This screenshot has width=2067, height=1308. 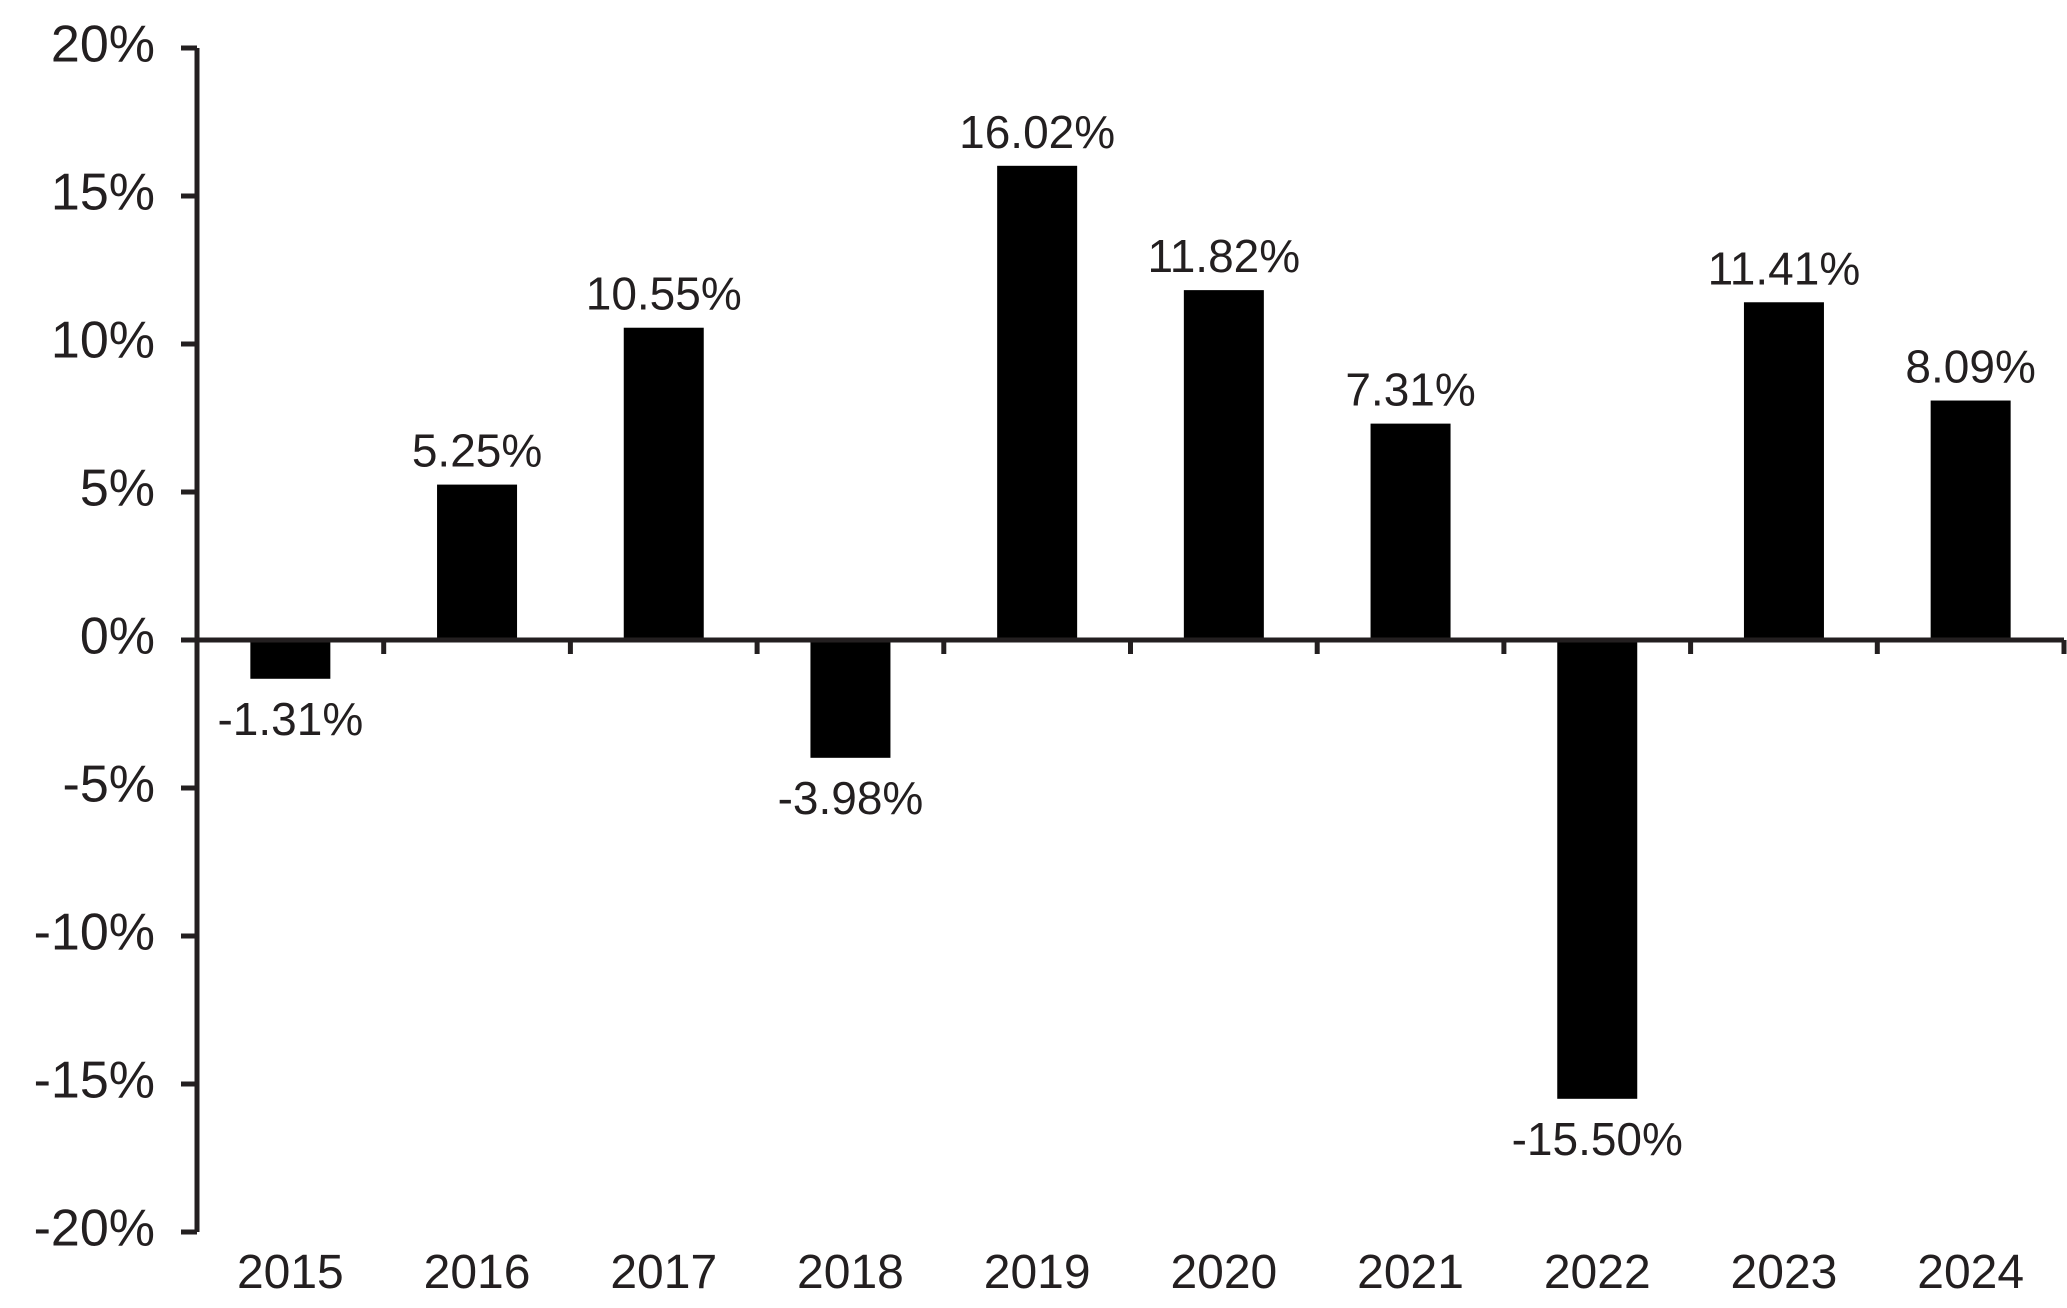 I want to click on y-tick-label: 15%, so click(x=103, y=193).